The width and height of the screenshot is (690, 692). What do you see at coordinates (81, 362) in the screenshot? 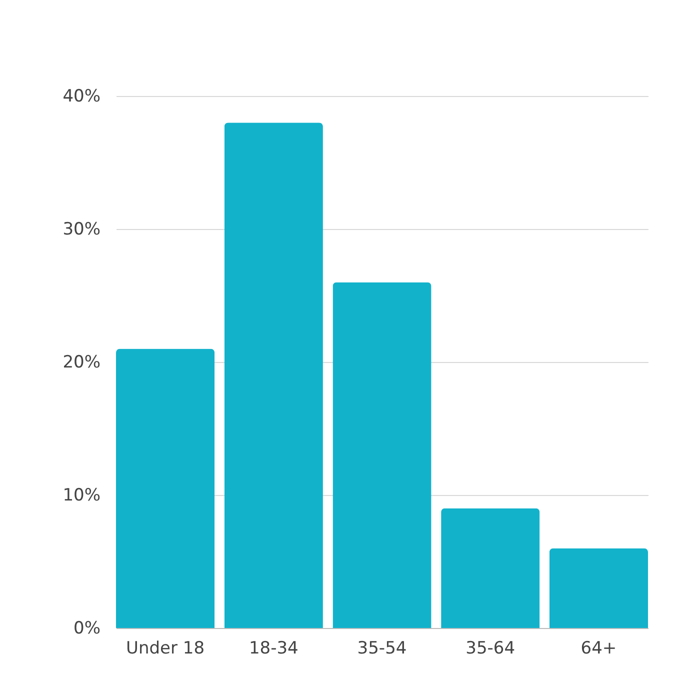
I see `y-tick-label: 20%` at bounding box center [81, 362].